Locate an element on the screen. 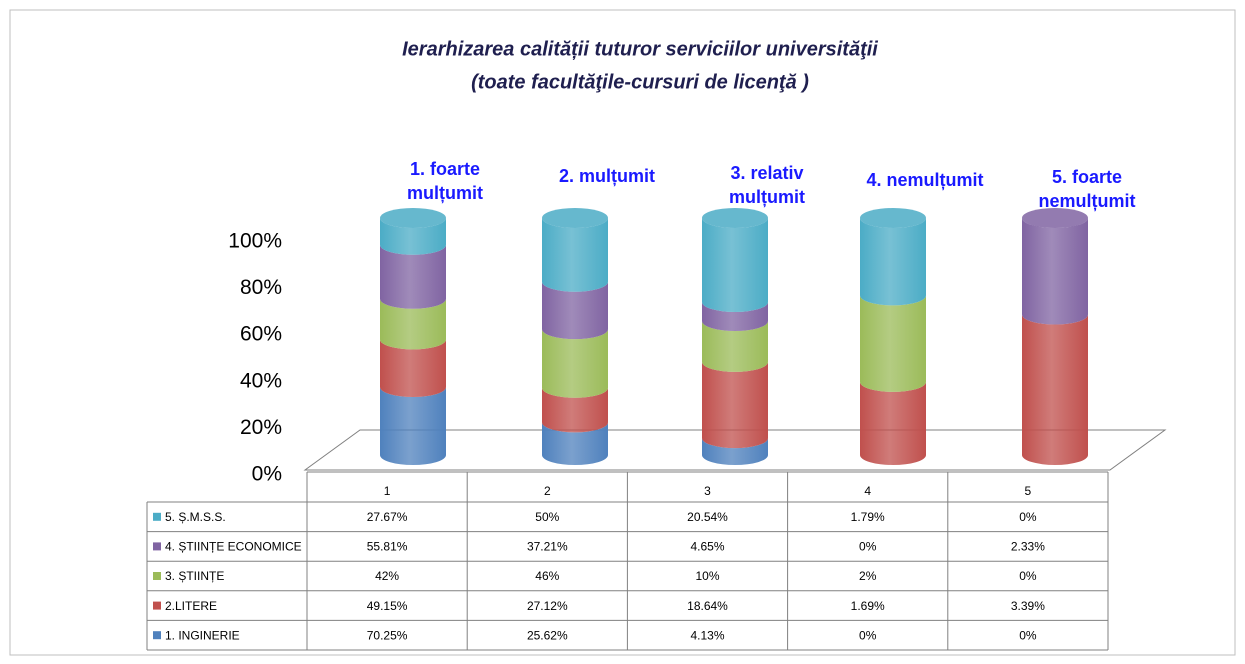 Image resolution: width=1245 pixels, height=664 pixels. legend-label: 4. ȘTIINȚE ECONOMICE is located at coordinates (233, 547).